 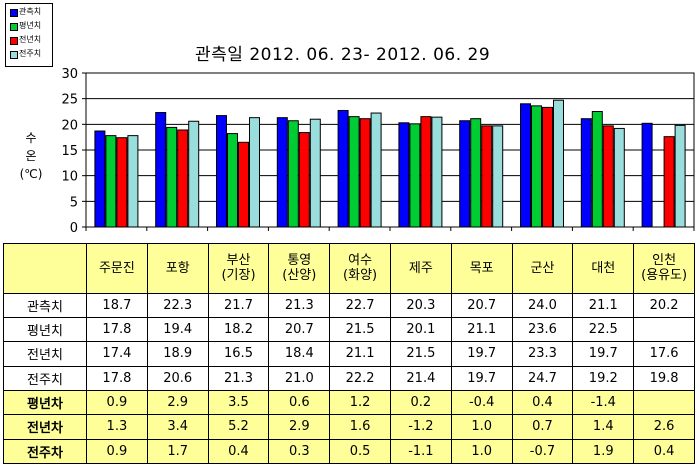 I want to click on y-axis-label-line: 온, so click(x=31, y=156).